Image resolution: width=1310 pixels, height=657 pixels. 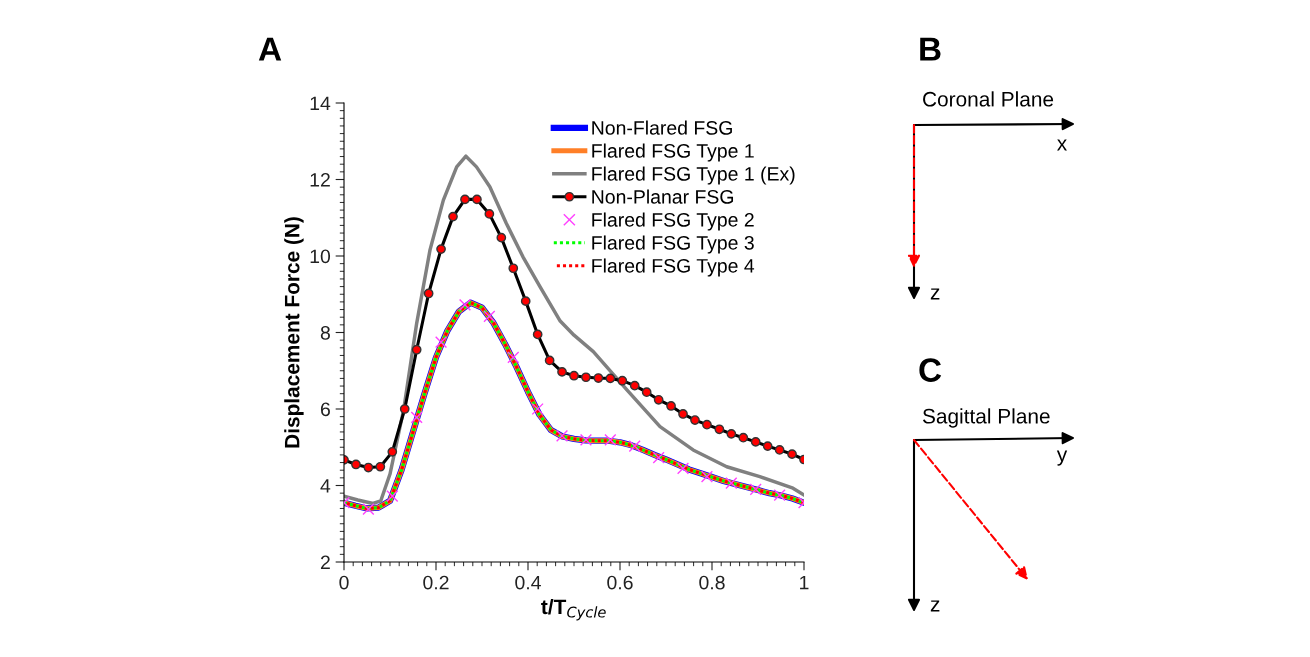 I want to click on legend-label: Flared FSG Type 3, so click(x=673, y=244).